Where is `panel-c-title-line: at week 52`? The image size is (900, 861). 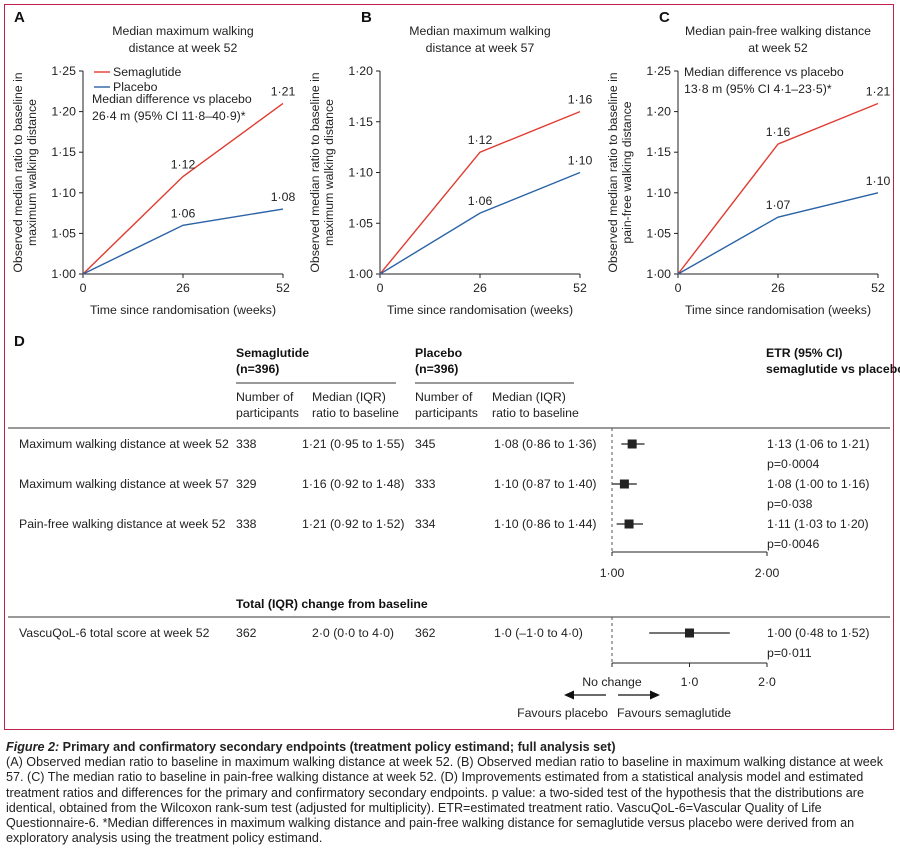 panel-c-title-line: at week 52 is located at coordinates (778, 48).